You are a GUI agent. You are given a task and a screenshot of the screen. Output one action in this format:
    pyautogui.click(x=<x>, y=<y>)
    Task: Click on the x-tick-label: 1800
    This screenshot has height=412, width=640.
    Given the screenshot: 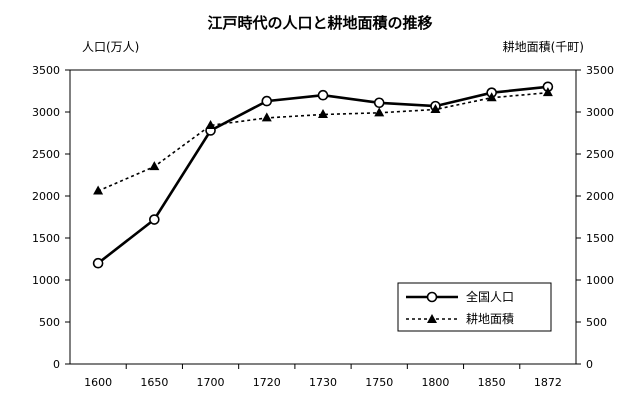 What is the action you would take?
    pyautogui.click(x=435, y=382)
    